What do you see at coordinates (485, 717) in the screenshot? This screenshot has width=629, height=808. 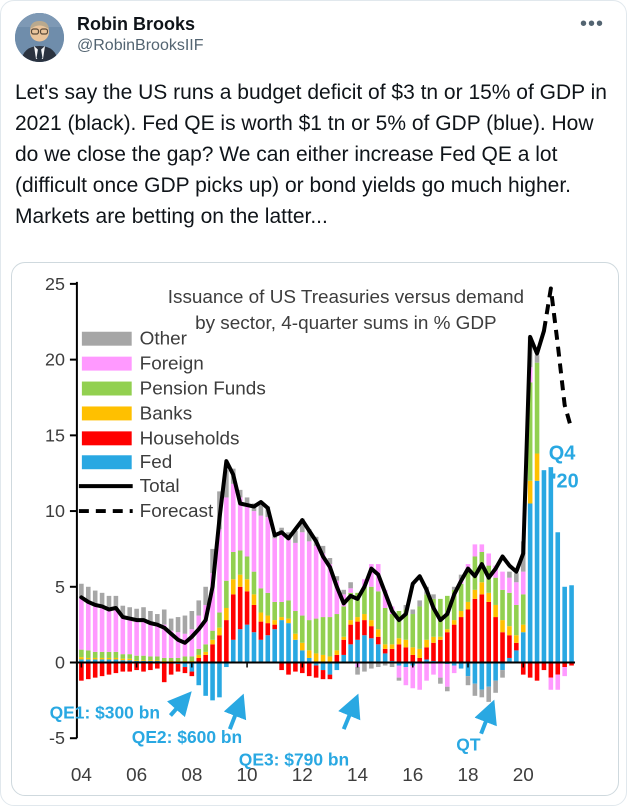 I see `annotation-arrow` at bounding box center [485, 717].